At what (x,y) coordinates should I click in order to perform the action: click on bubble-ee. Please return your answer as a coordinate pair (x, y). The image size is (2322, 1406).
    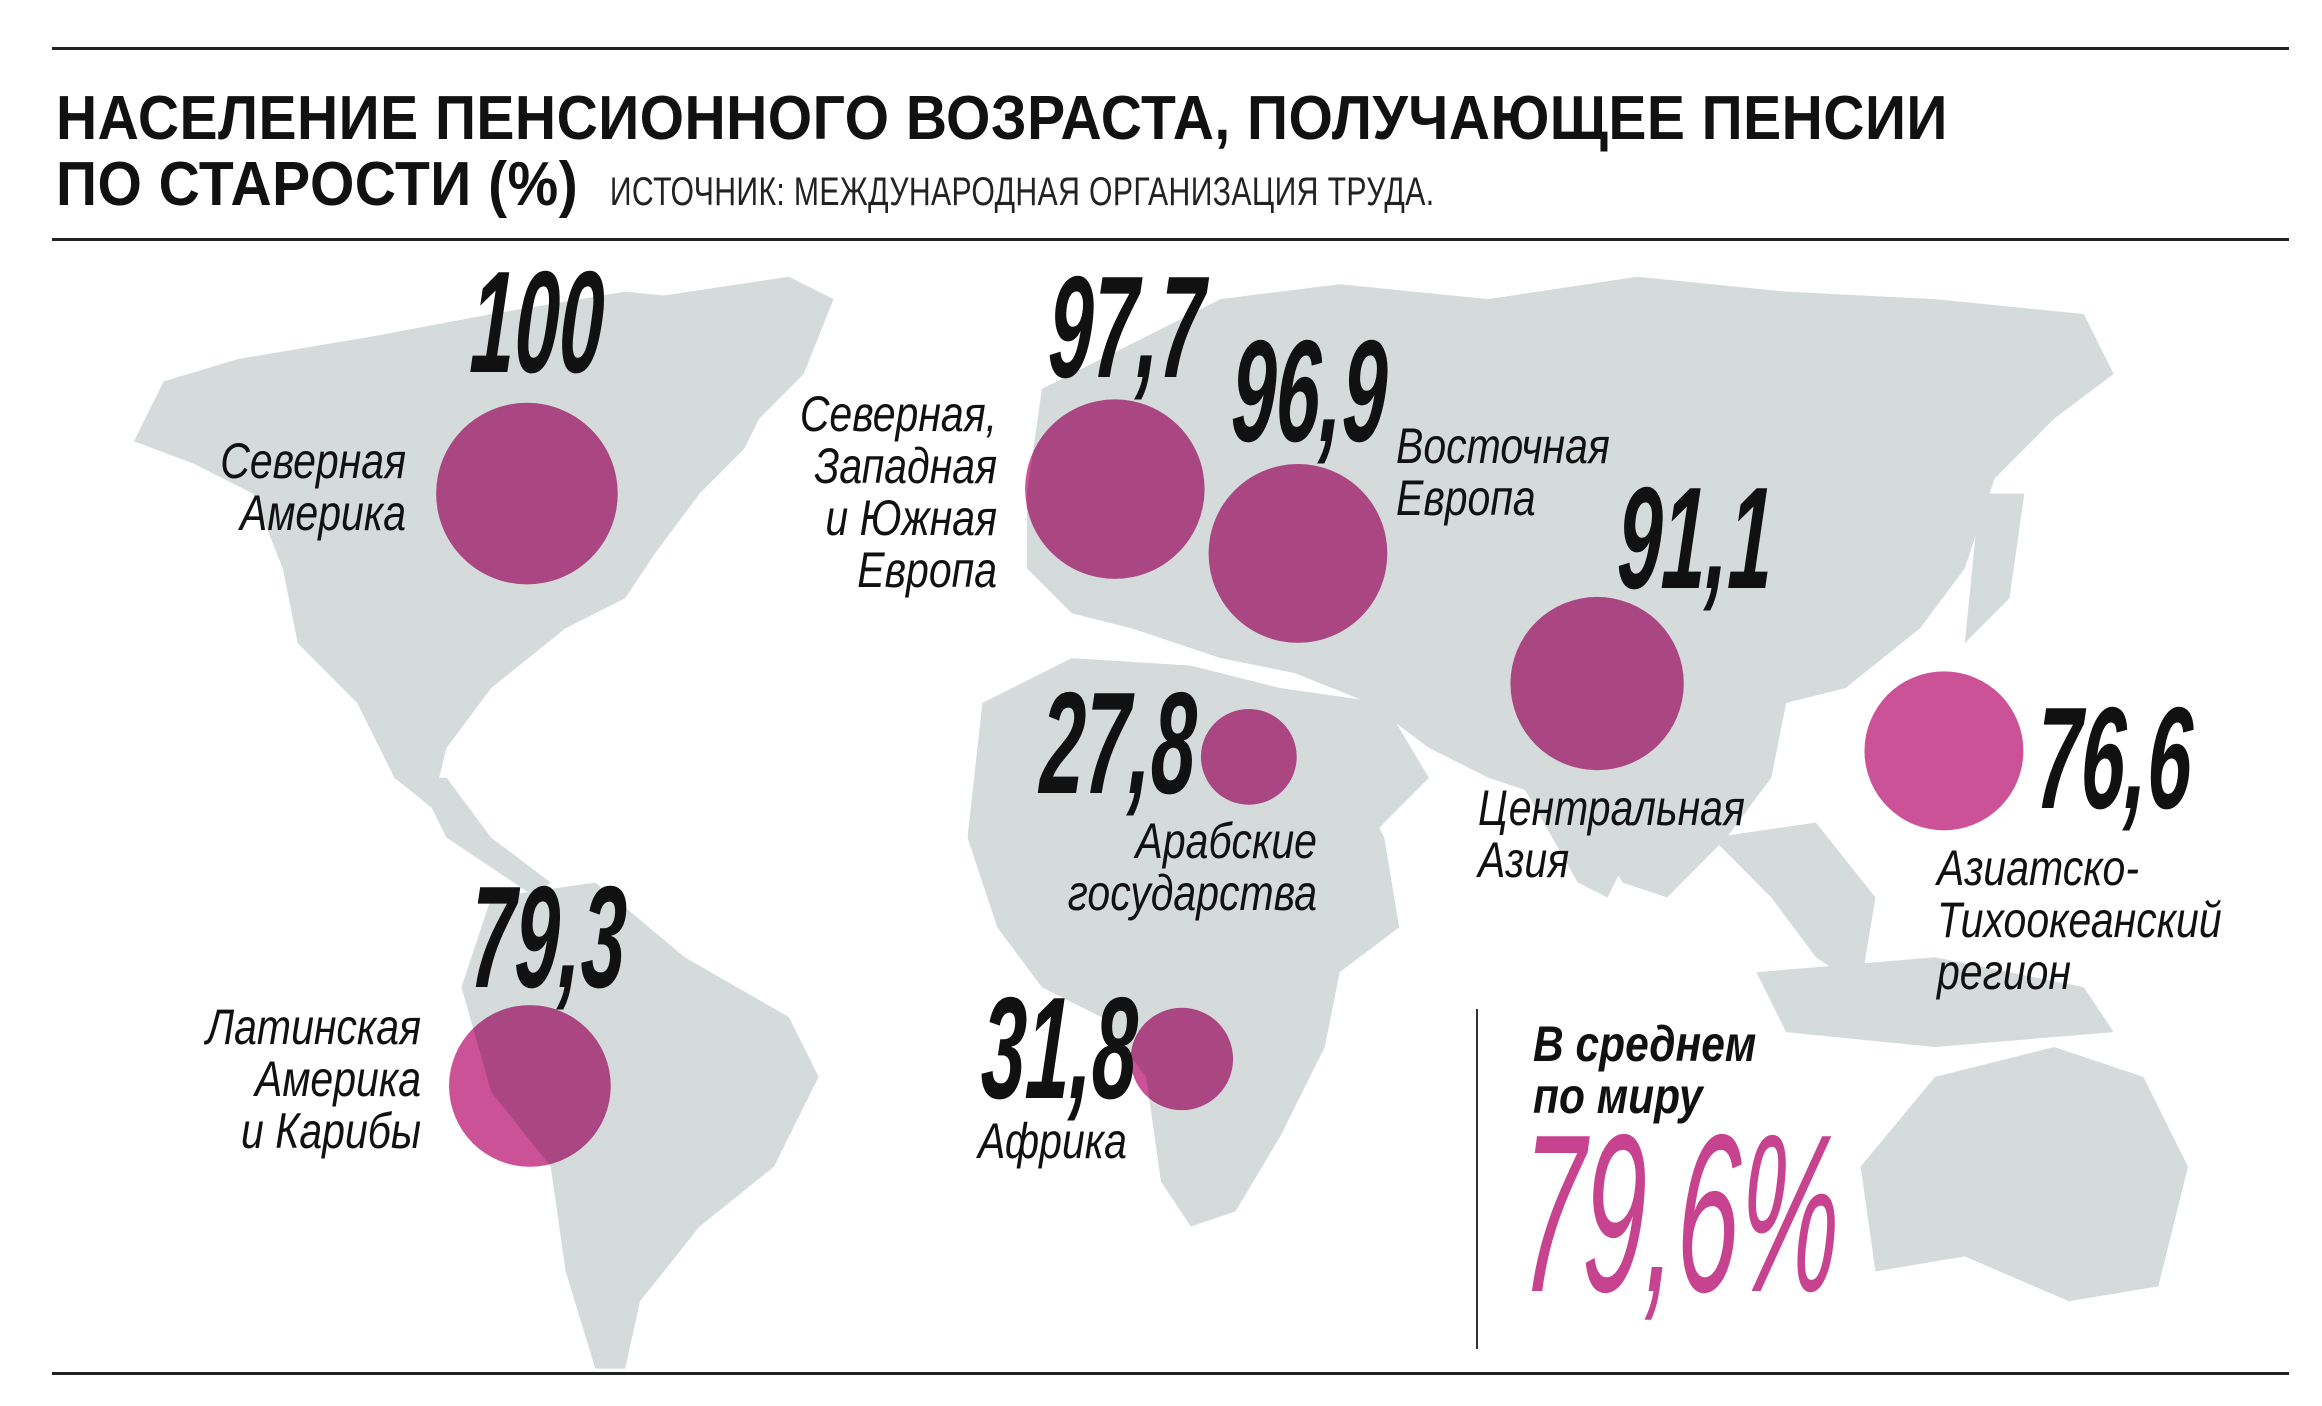
    Looking at the image, I should click on (1298, 553).